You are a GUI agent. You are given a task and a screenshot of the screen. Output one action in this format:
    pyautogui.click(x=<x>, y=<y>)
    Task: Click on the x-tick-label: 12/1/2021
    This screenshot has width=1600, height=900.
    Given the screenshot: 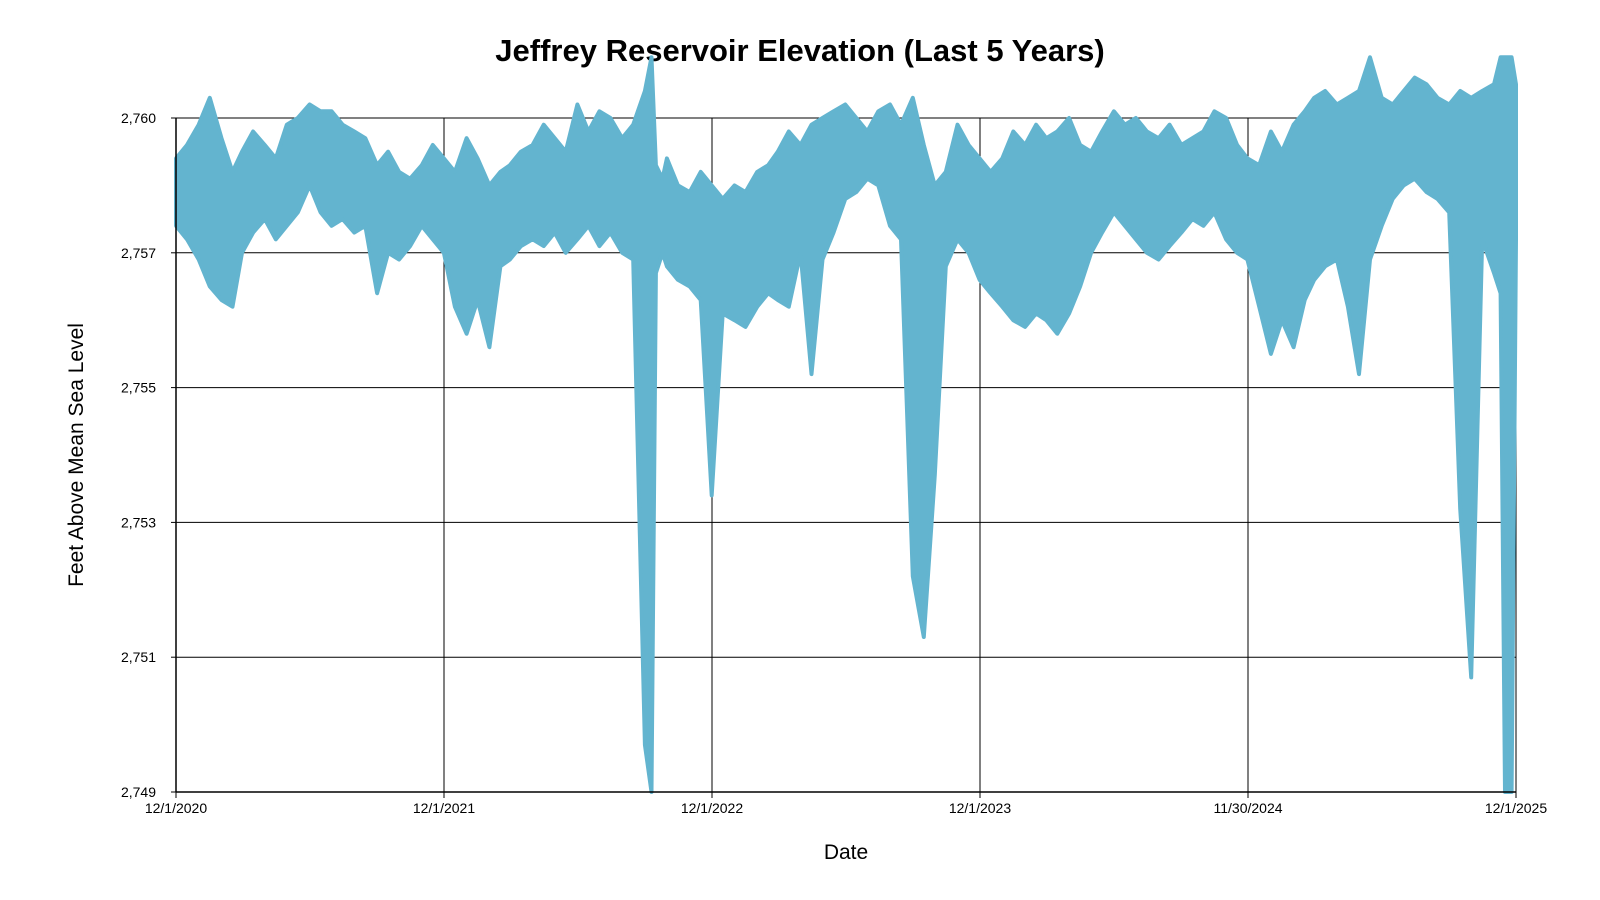 What is the action you would take?
    pyautogui.click(x=444, y=808)
    